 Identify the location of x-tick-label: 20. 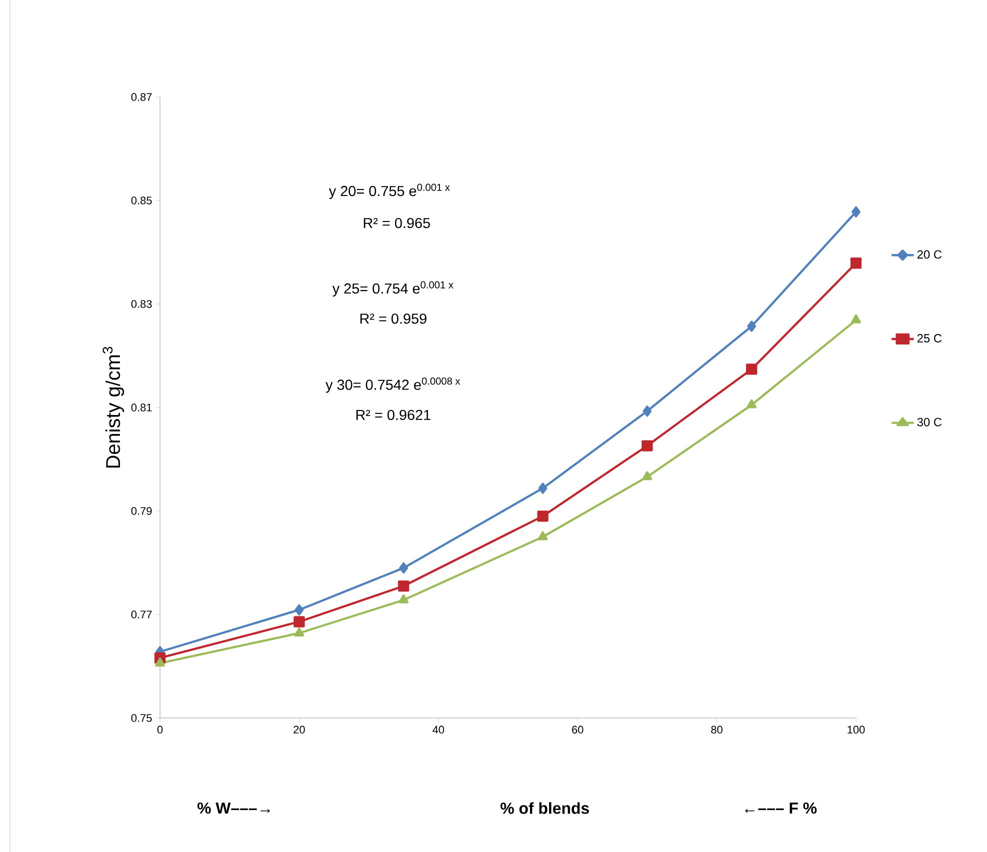
(299, 730).